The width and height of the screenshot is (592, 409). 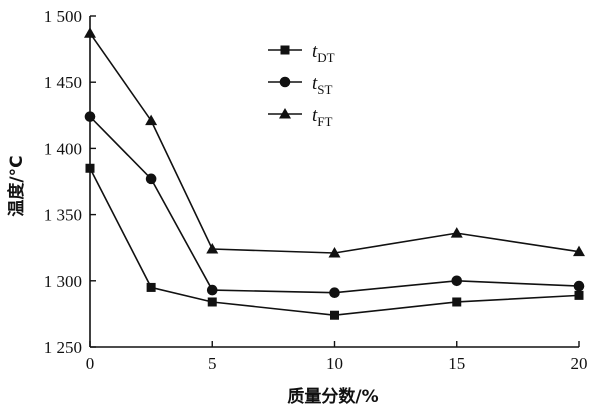 I want to click on legend-entry-tFT: tFT, so click(x=300, y=117).